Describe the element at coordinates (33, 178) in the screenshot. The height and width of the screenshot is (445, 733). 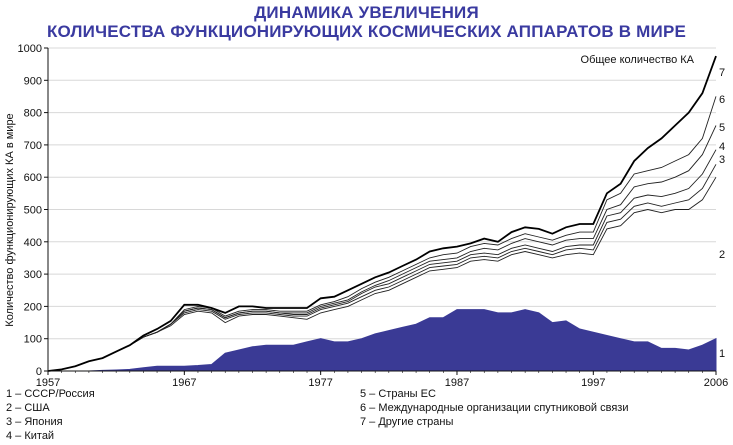
I see `y-tick-label: 600` at that location.